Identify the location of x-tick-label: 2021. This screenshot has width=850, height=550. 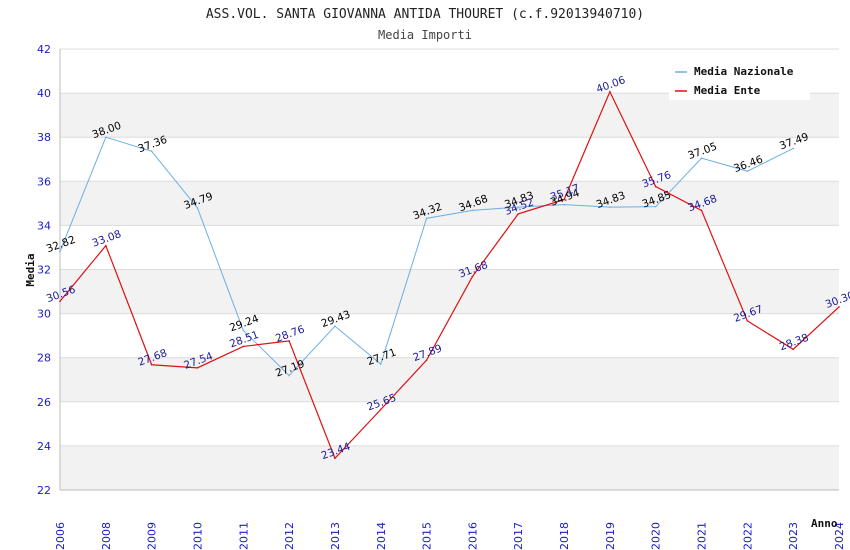
(702, 536).